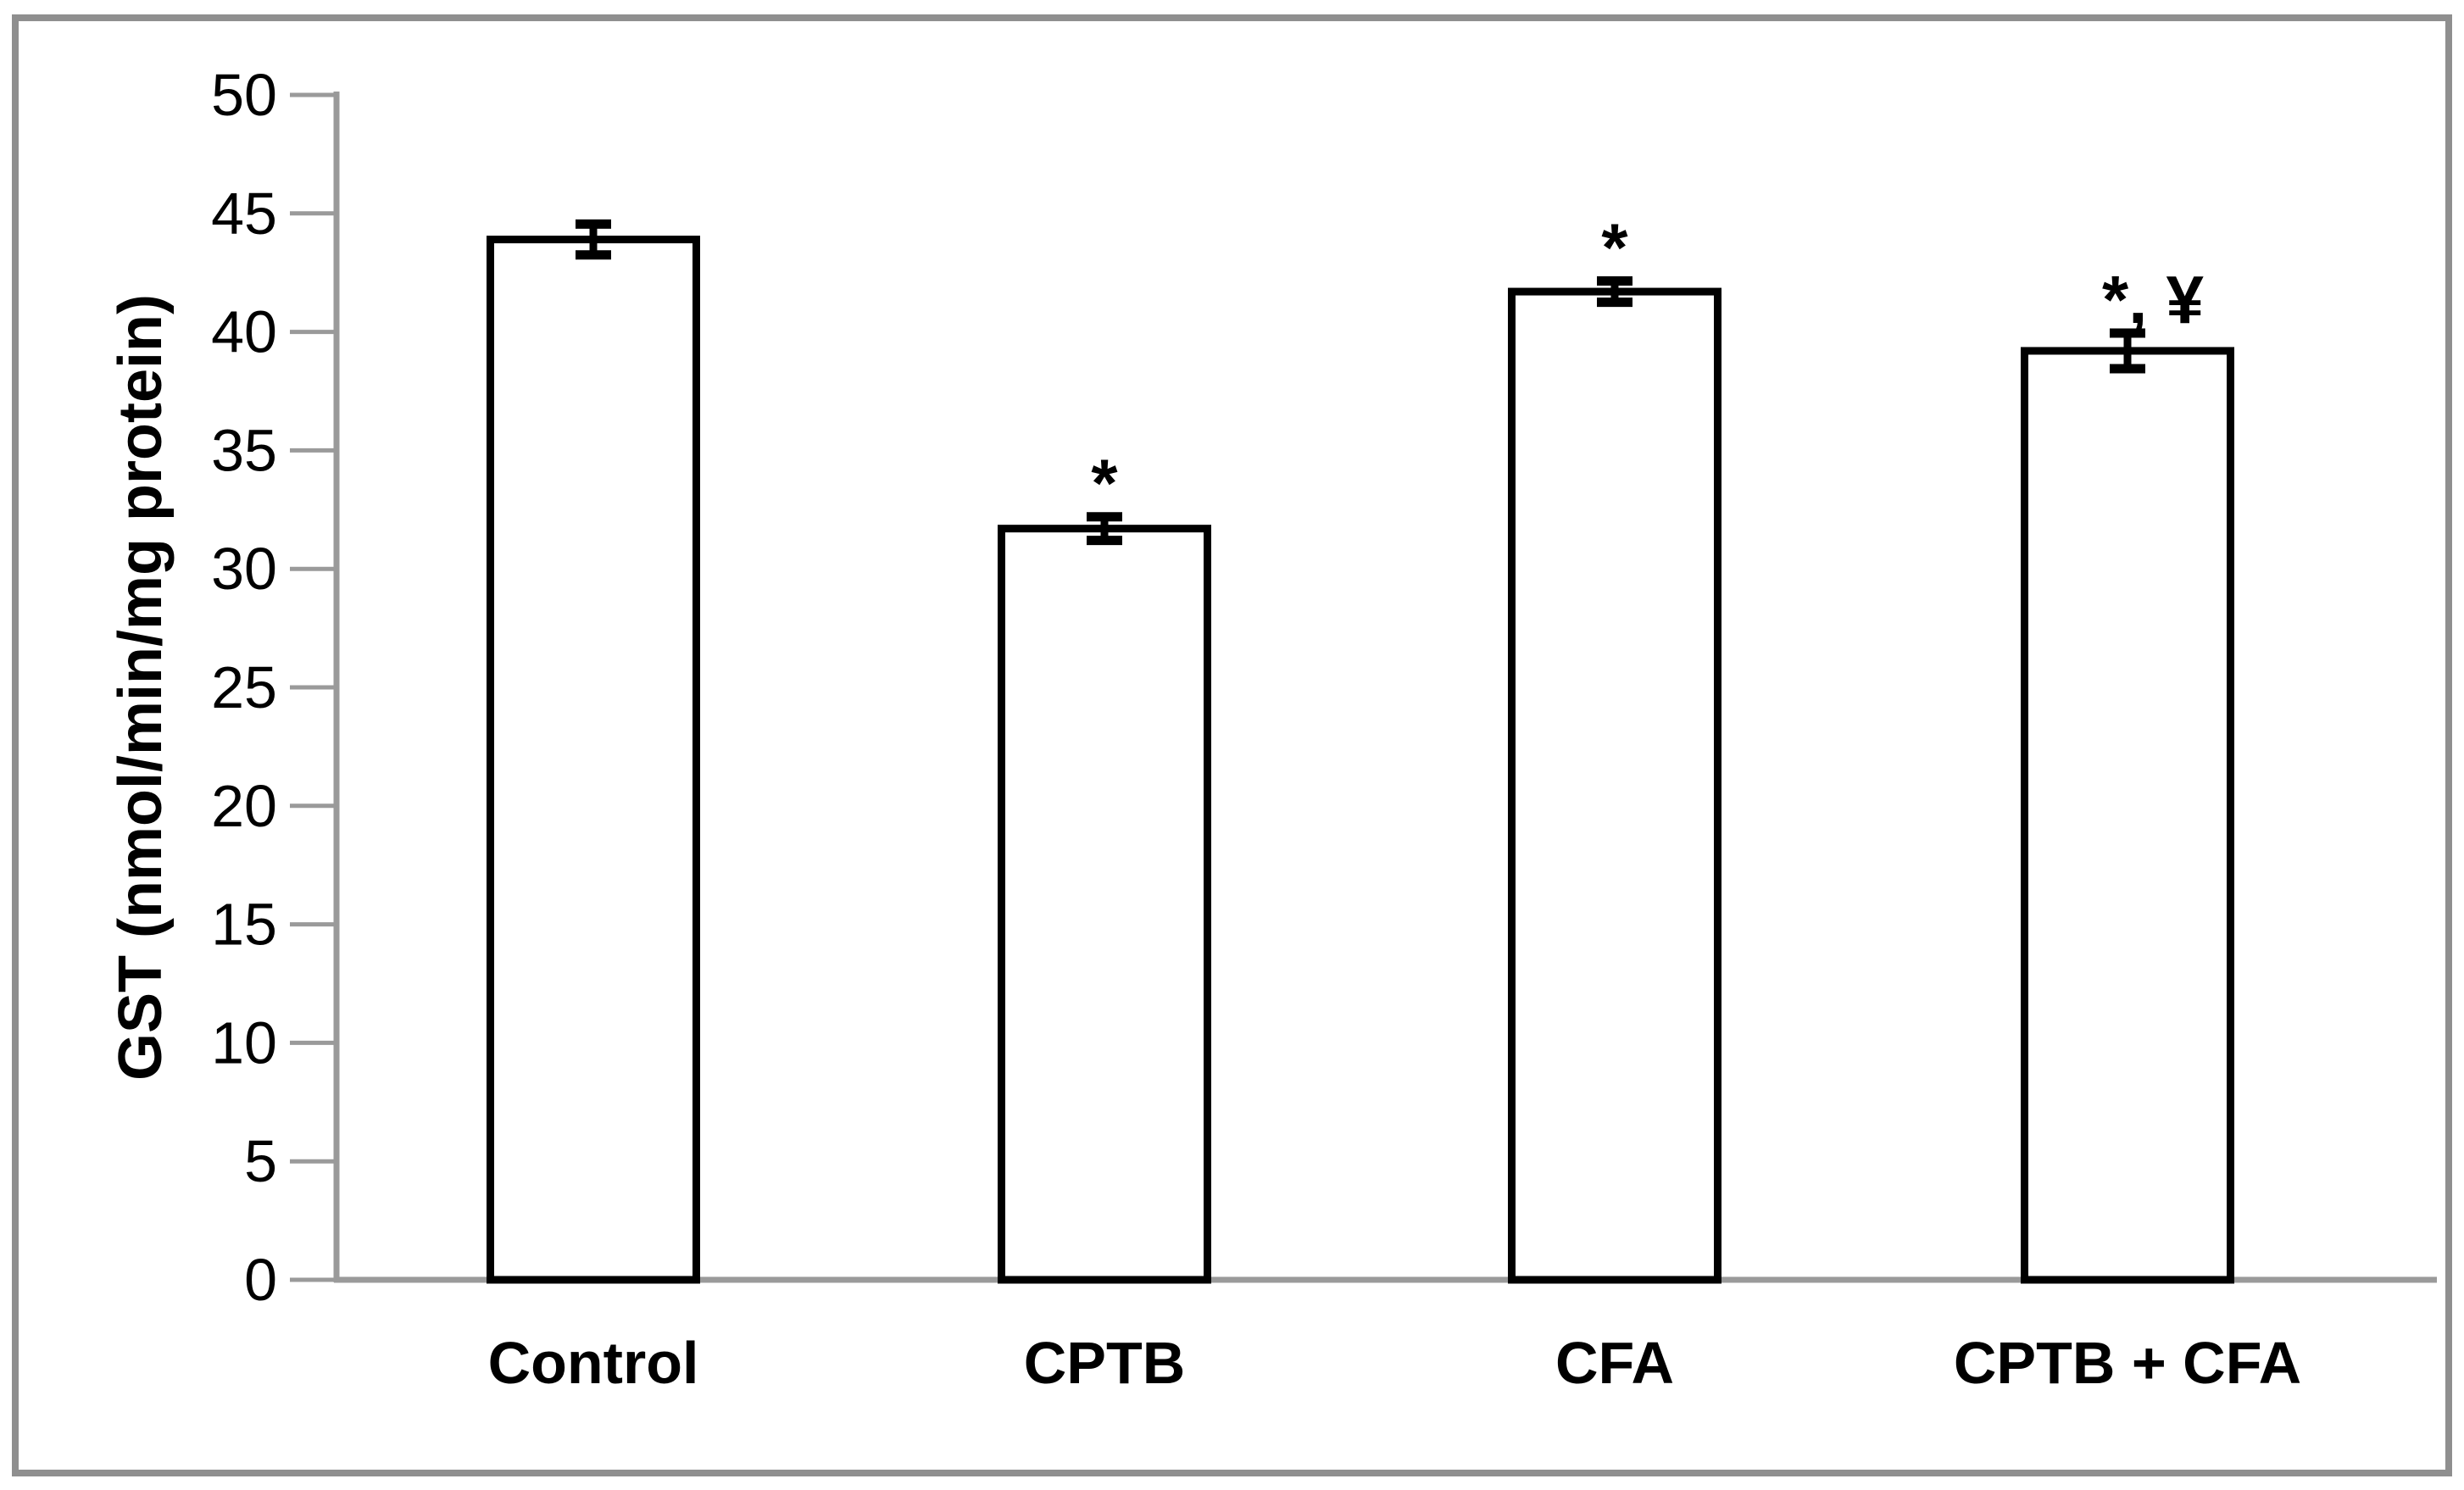 The image size is (2464, 1490). What do you see at coordinates (260, 1280) in the screenshot?
I see `y-tick-label: 0` at bounding box center [260, 1280].